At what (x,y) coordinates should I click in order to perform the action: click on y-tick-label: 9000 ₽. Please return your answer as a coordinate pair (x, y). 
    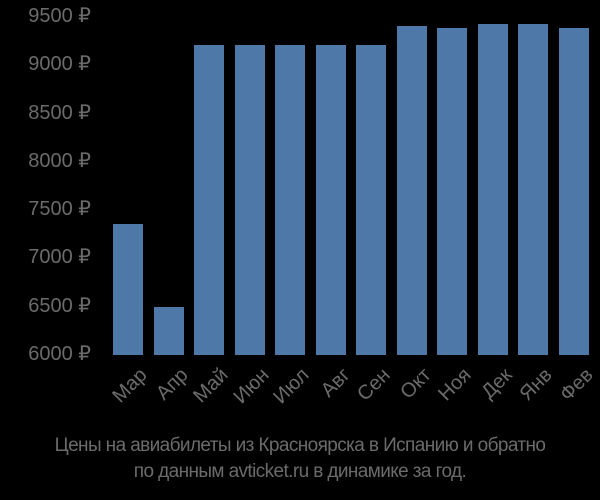
    Looking at the image, I should click on (59, 64).